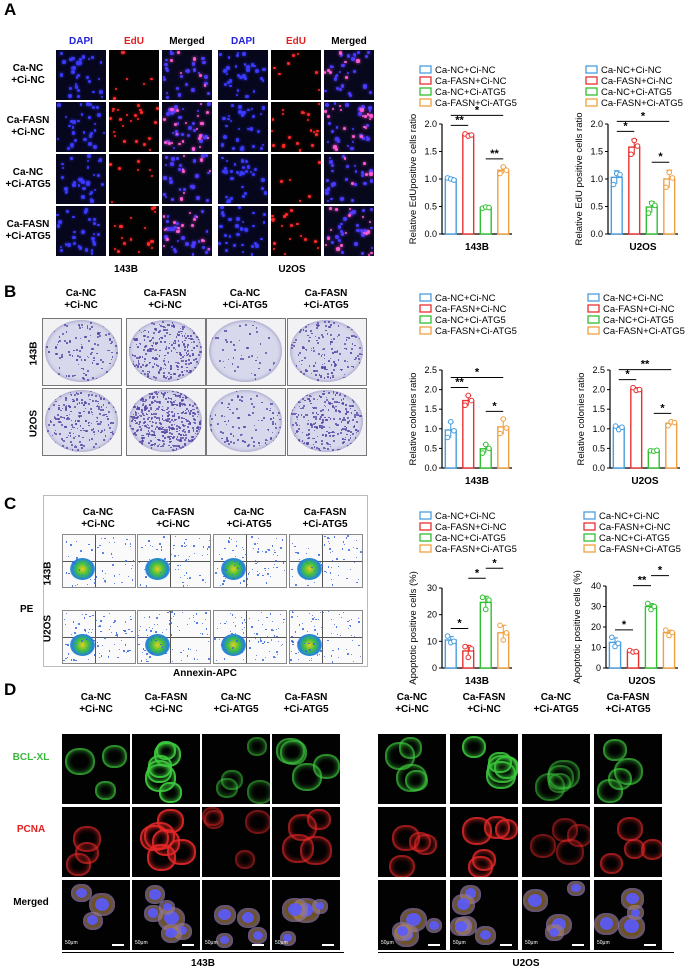 This screenshot has height=974, width=685. What do you see at coordinates (242, 43) in the screenshot?
I see `panel-a-stain-headers: DAPI EdU Merged DAPI EdU Merged` at bounding box center [242, 43].